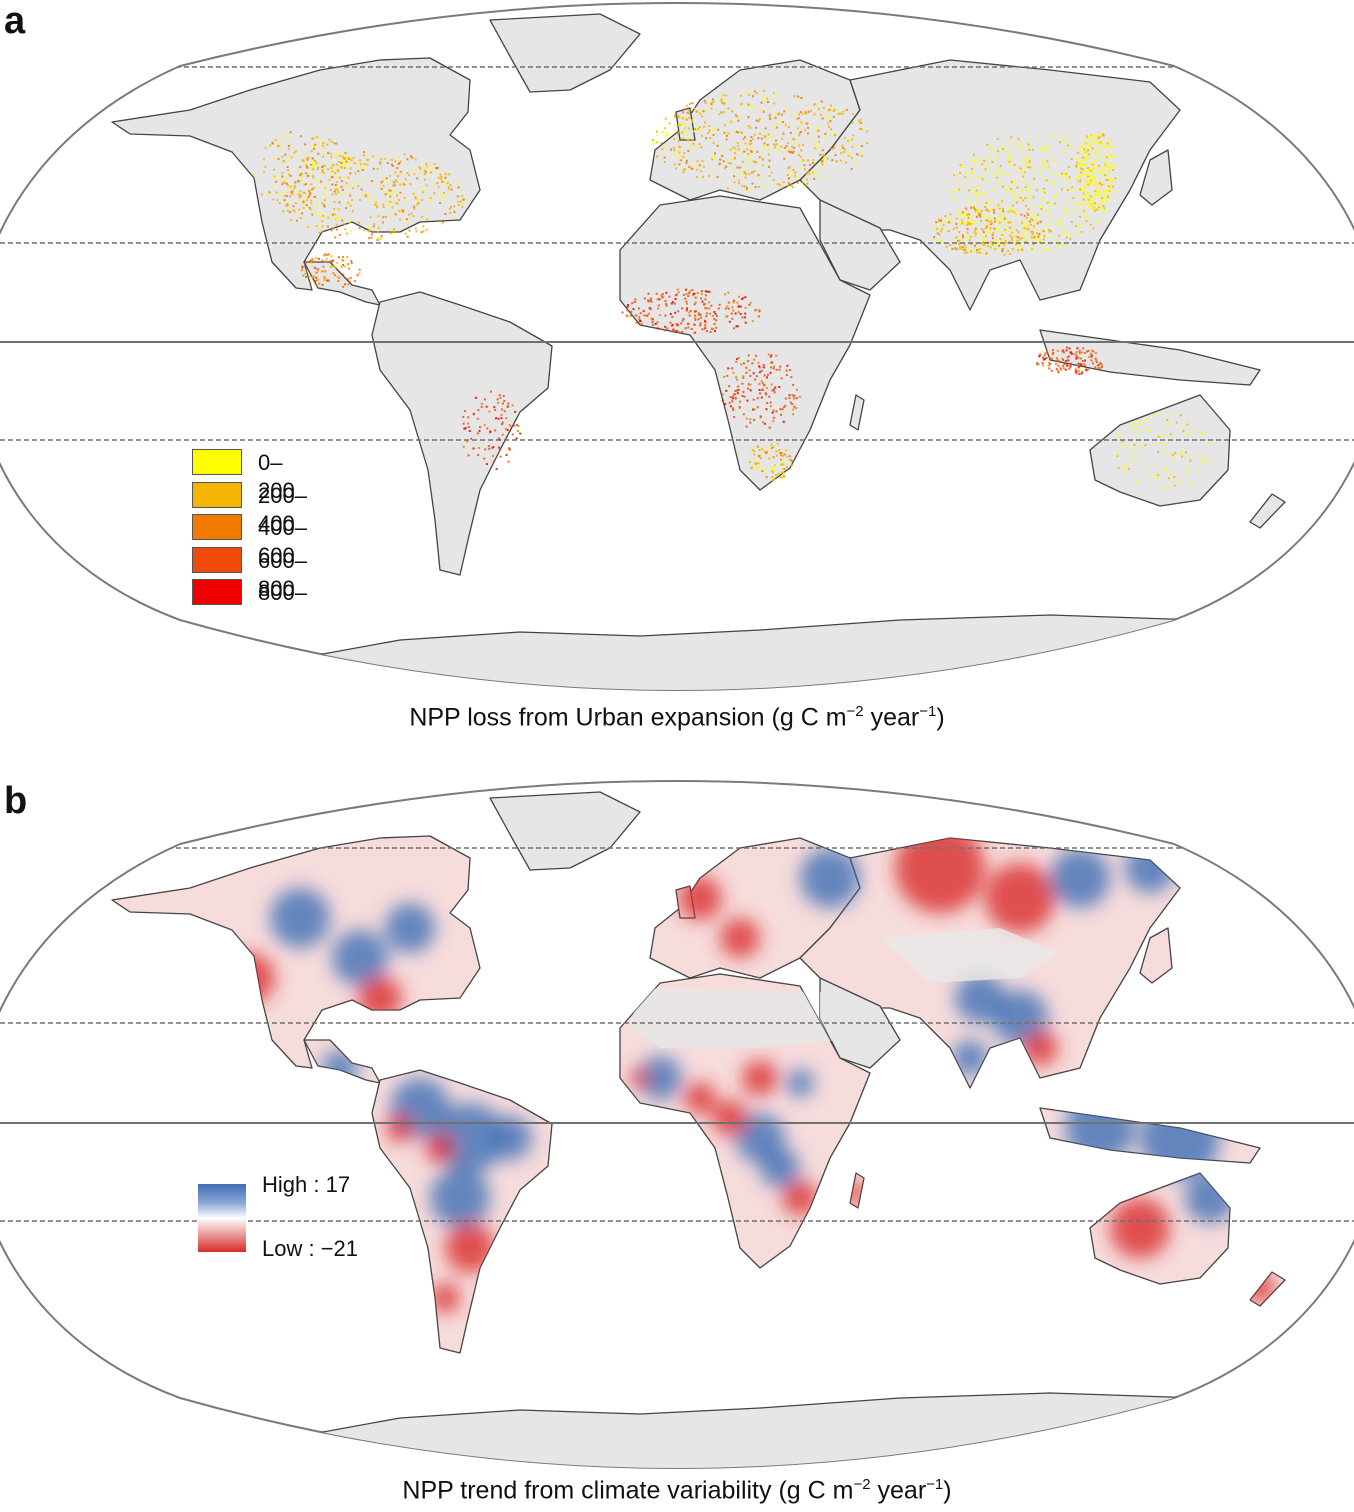  I want to click on trend-blob, so click(980, 998).